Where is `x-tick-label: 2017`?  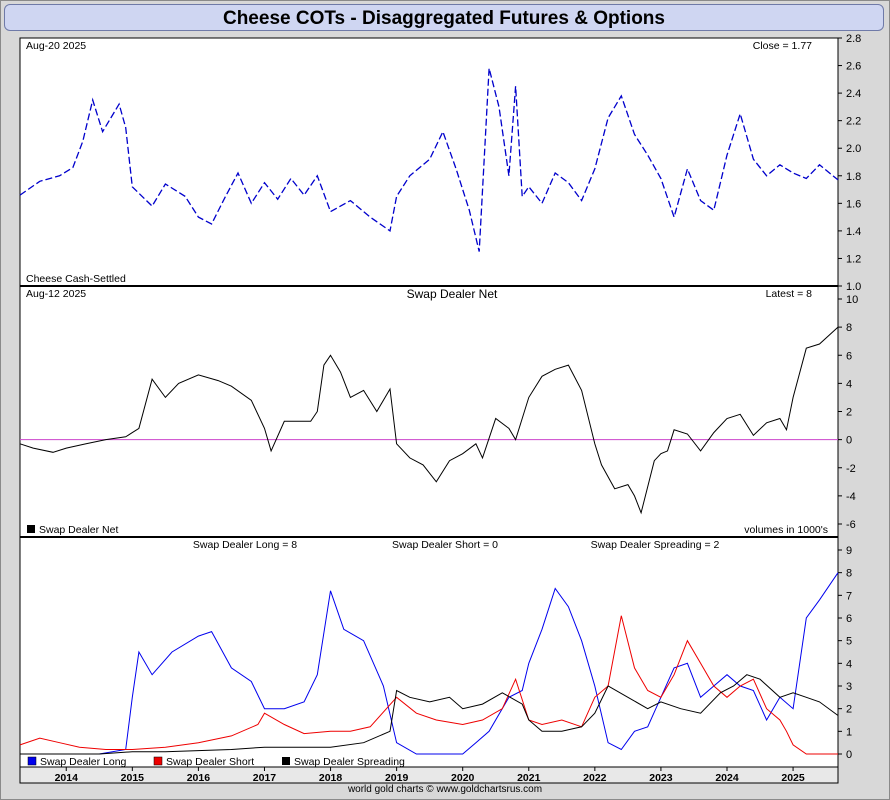 x-tick-label: 2017 is located at coordinates (265, 778).